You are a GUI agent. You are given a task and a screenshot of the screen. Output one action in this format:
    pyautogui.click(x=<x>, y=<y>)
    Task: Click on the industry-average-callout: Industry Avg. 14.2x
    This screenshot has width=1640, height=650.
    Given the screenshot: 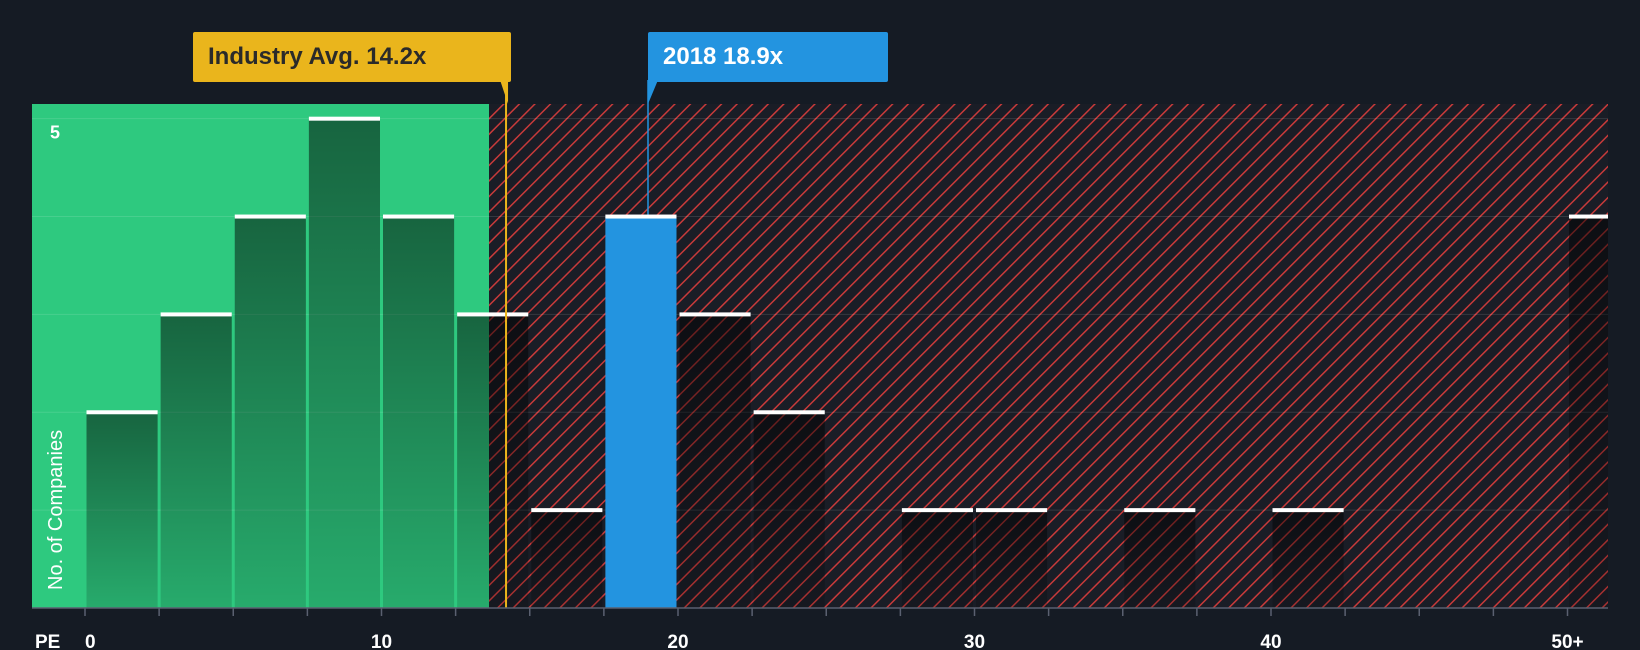 What is the action you would take?
    pyautogui.click(x=352, y=57)
    